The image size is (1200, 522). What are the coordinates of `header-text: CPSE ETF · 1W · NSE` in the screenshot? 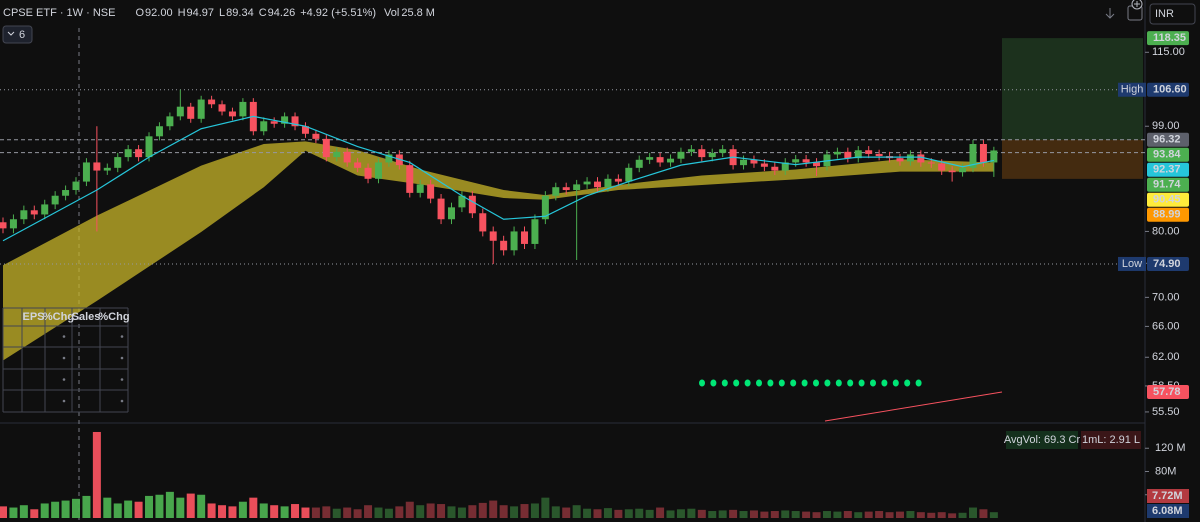 It's located at (59, 13).